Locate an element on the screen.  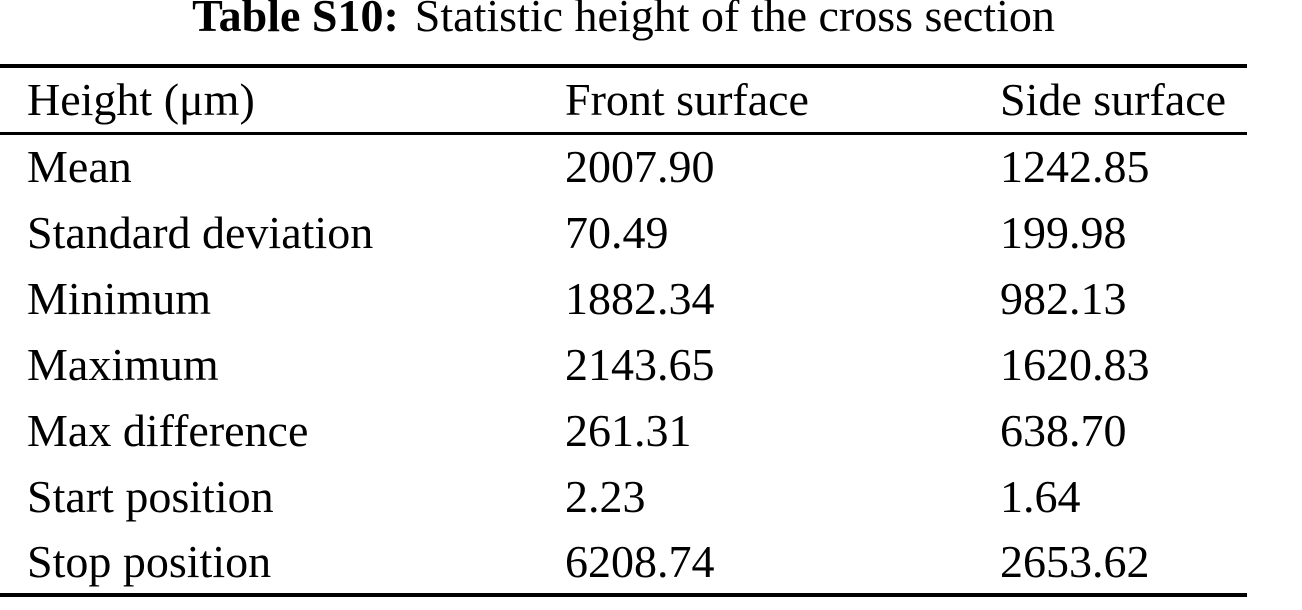
column-header-front-surface: Front surface is located at coordinates (687, 100).